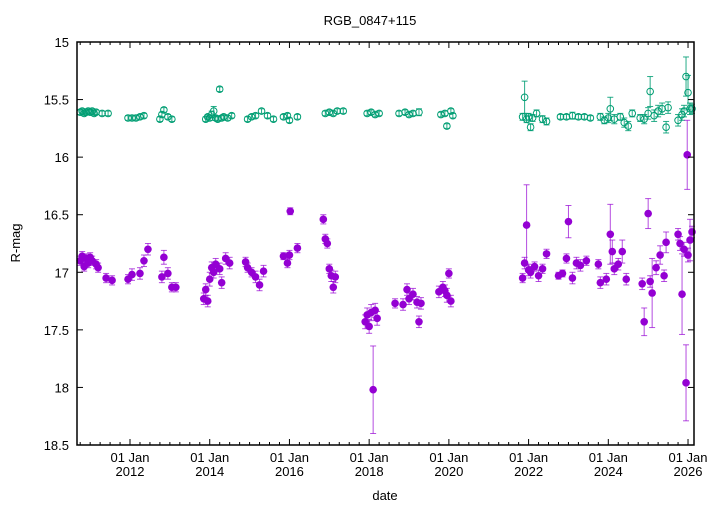  What do you see at coordinates (15, 242) in the screenshot?
I see `y-axis-label: R-mag` at bounding box center [15, 242].